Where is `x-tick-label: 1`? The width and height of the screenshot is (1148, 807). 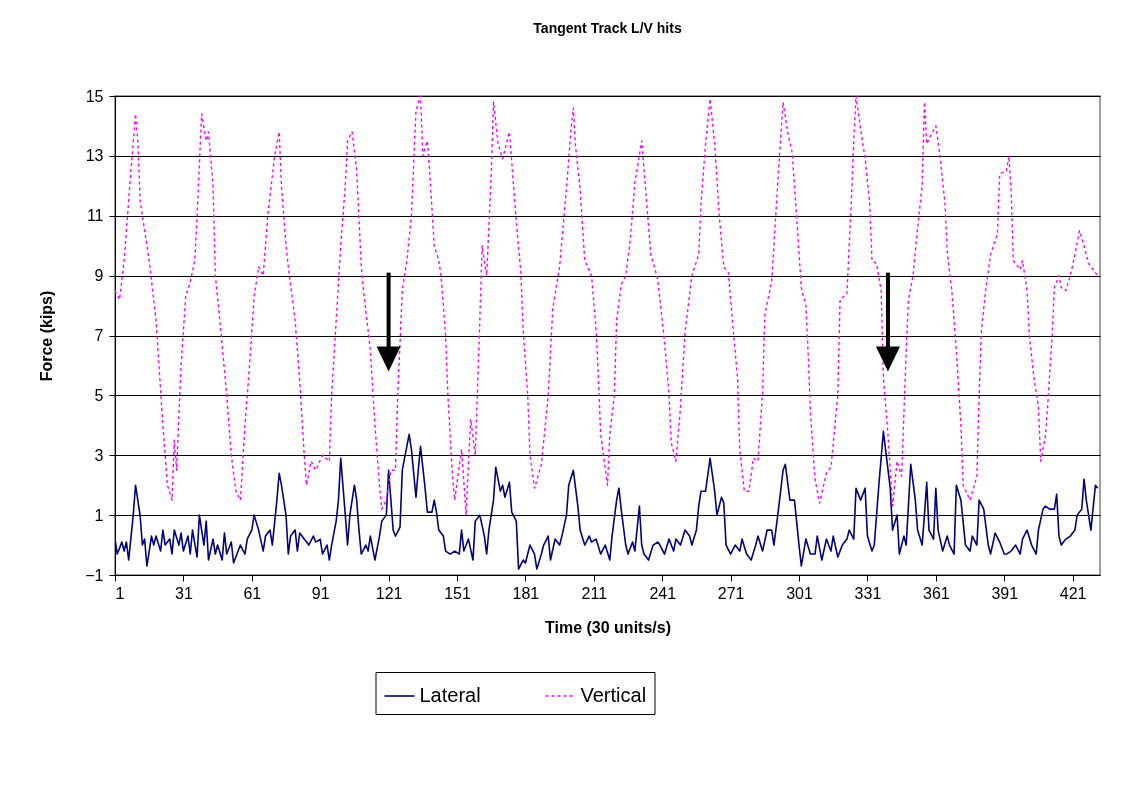
x-tick-label: 1 is located at coordinates (120, 593).